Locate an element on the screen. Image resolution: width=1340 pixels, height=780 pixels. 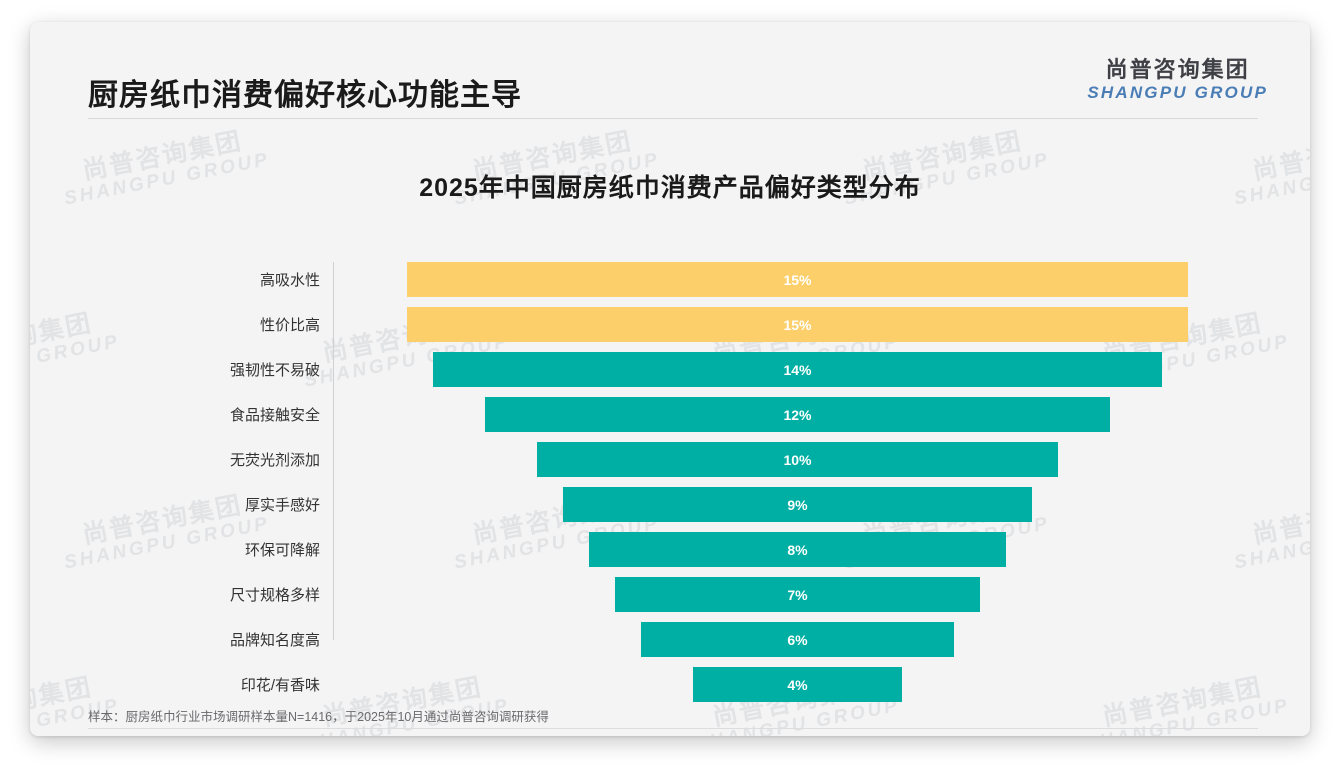
bar-value-label: 9% is located at coordinates (797, 504).